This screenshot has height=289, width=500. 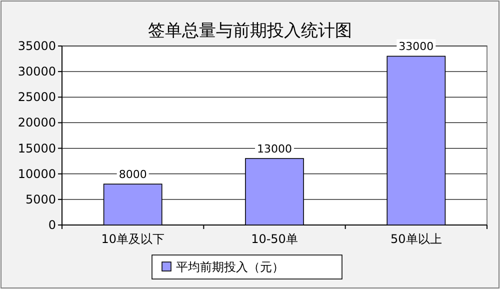 What do you see at coordinates (416, 47) in the screenshot?
I see `data-label: 33000` at bounding box center [416, 47].